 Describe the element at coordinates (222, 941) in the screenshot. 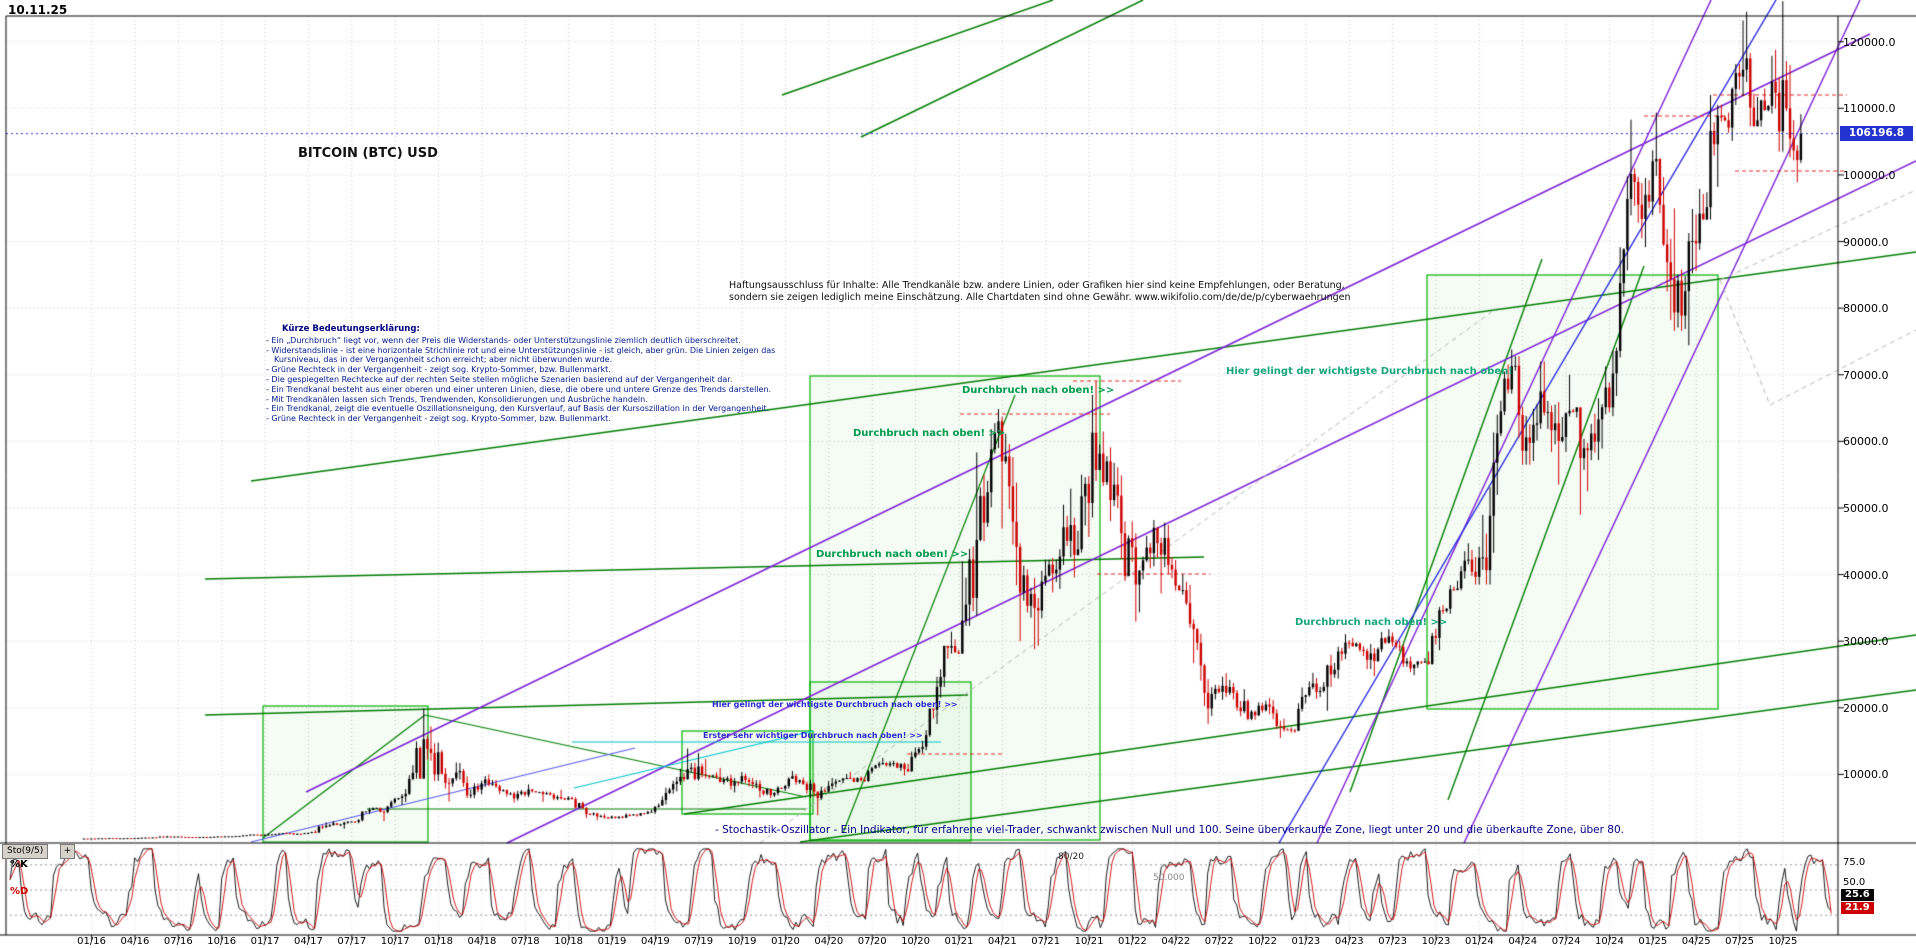

I see `date-tick-label: 10/16` at that location.